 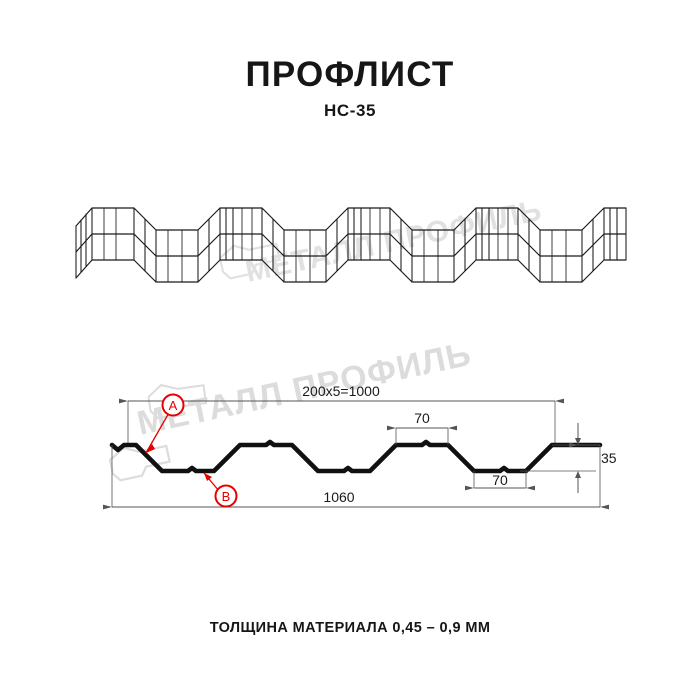 What do you see at coordinates (350, 628) in the screenshot?
I see `material-thickness-note: ТОЛЩИНА МАТЕРИАЛА 0,45 – 0,9 ММ` at bounding box center [350, 628].